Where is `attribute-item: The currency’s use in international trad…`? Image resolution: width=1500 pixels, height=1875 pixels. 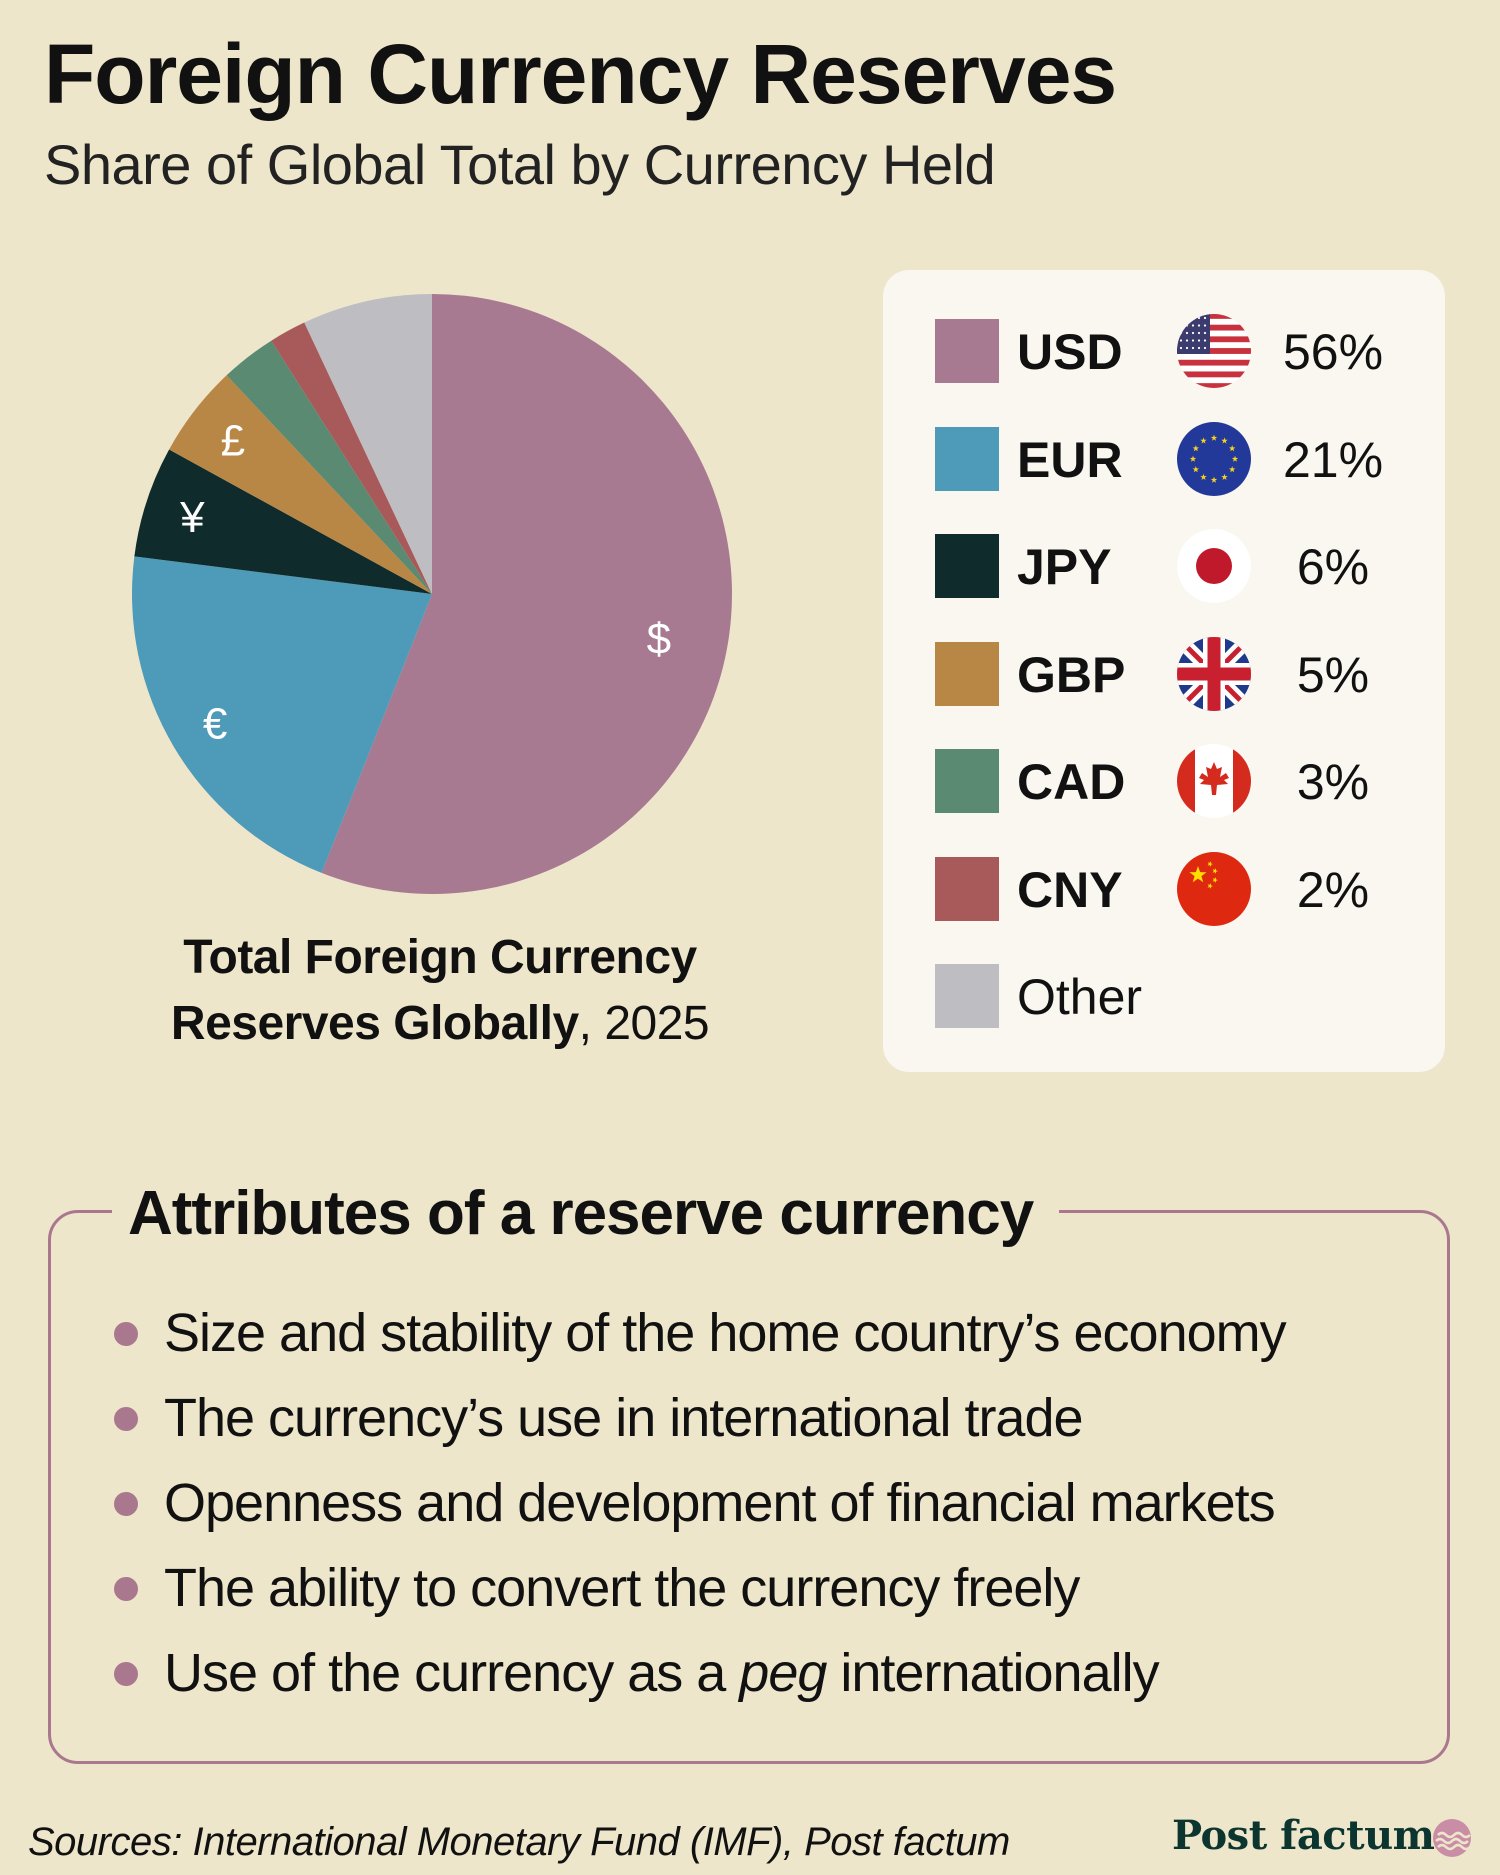 attribute-item: The currency’s use in international trad… is located at coordinates (698, 1427).